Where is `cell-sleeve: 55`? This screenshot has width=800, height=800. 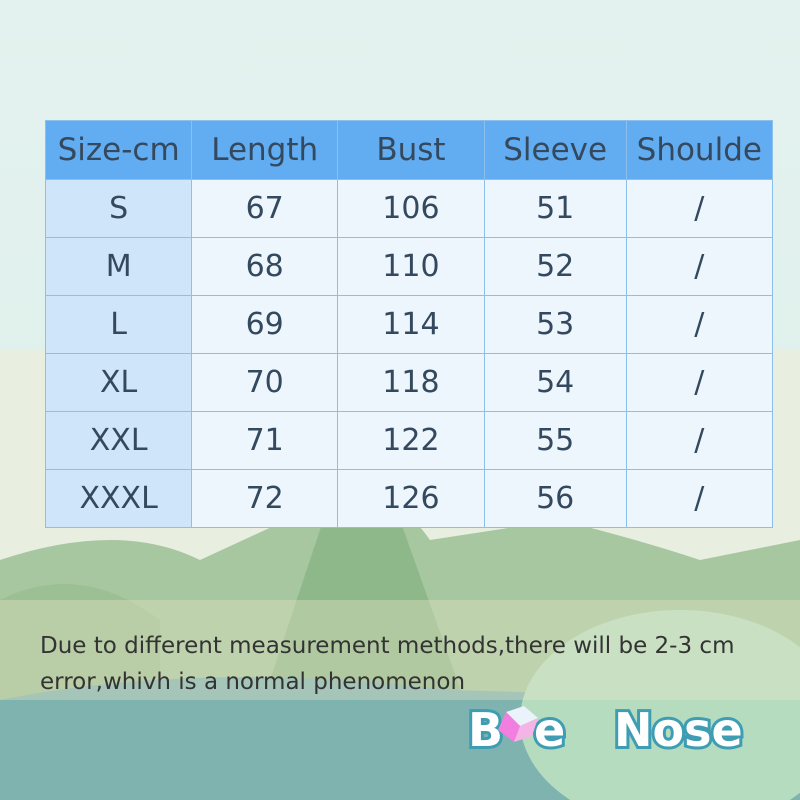
cell-sleeve: 55 is located at coordinates (555, 440).